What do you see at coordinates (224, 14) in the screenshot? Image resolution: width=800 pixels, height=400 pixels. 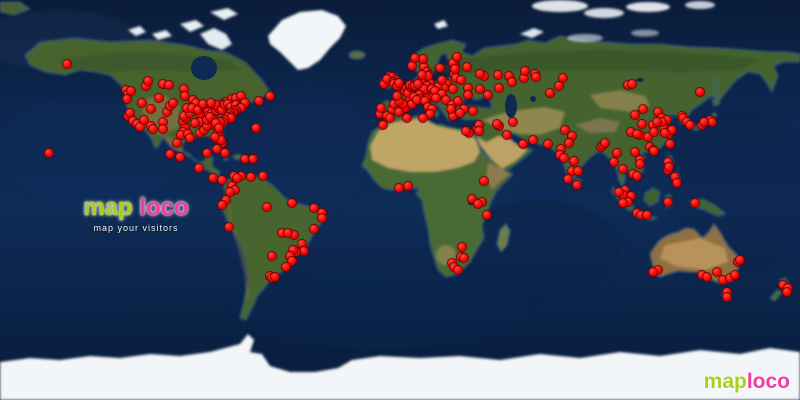 I see `ellesmere-island` at bounding box center [224, 14].